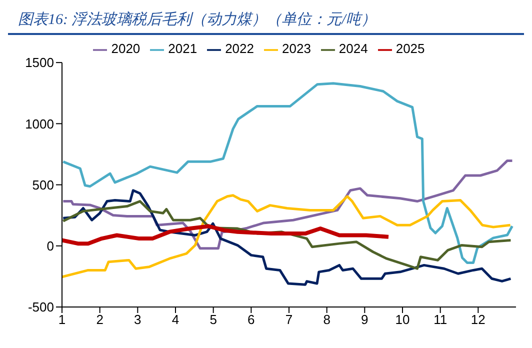 This screenshot has height=348, width=532. What do you see at coordinates (183, 48) in the screenshot?
I see `legend-label: 2021` at bounding box center [183, 48].